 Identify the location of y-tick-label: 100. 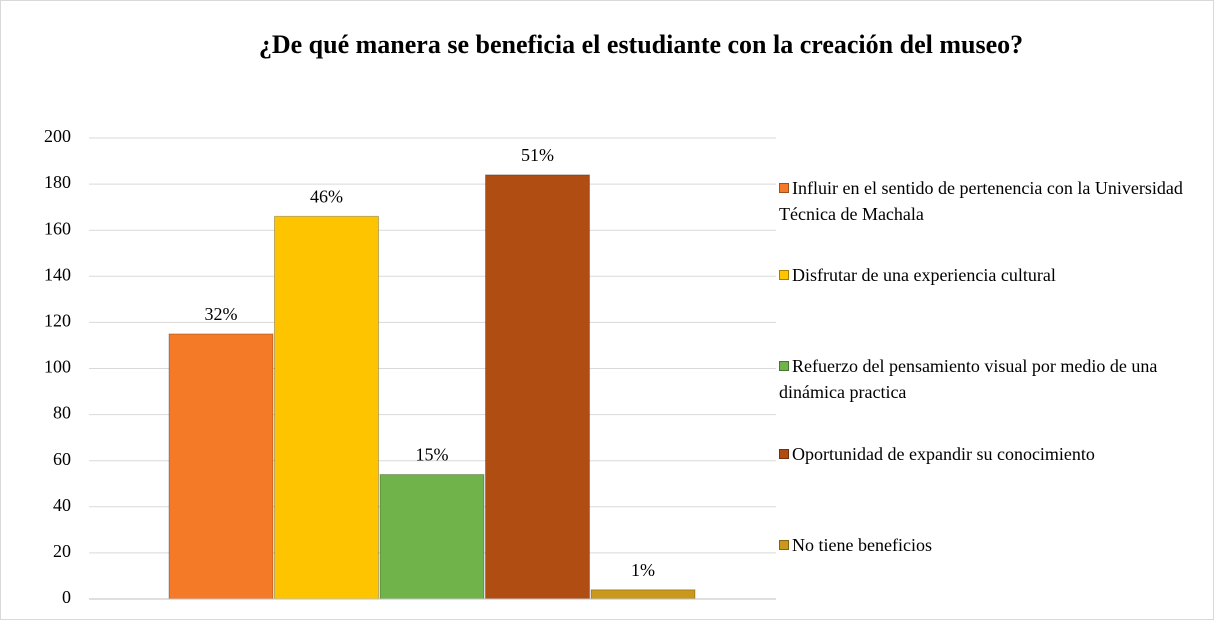
(57, 367).